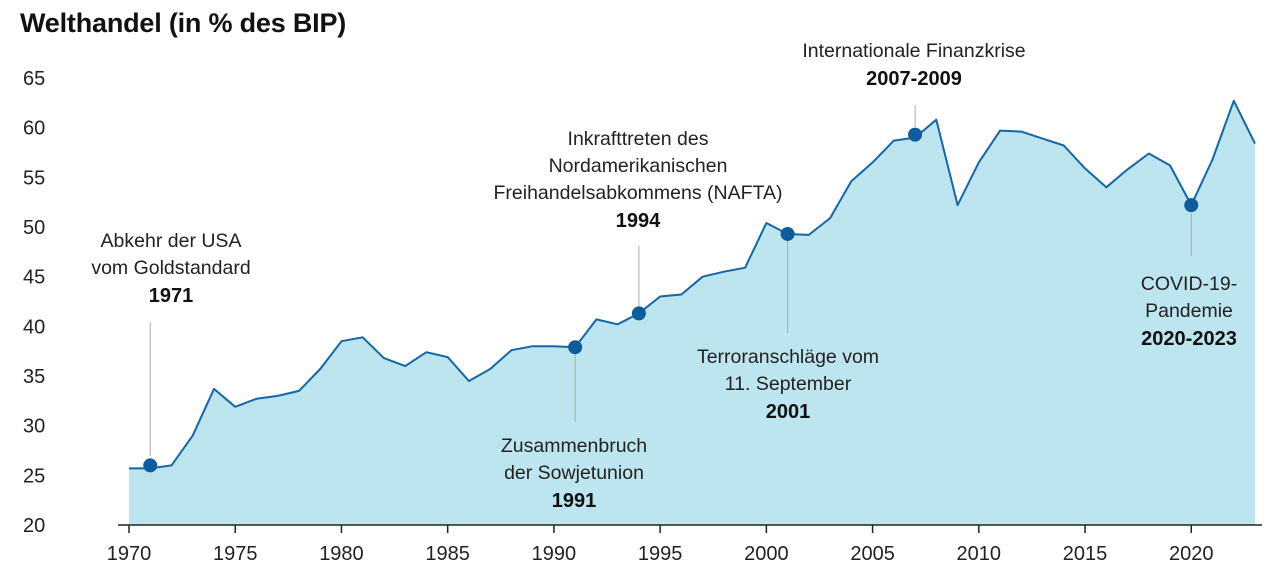  I want to click on y-tick-label: 55, so click(34, 178).